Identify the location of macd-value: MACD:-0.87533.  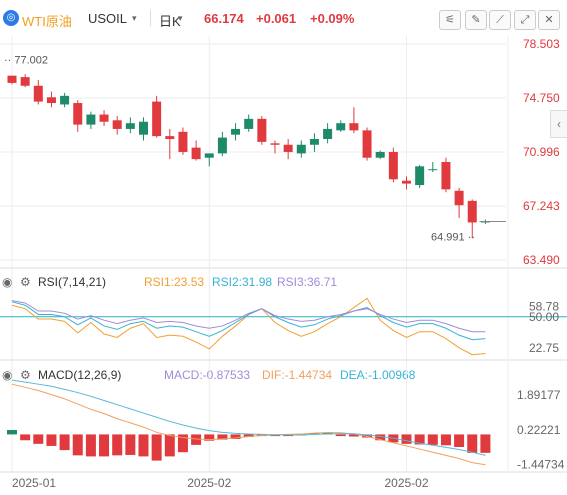
(207, 375).